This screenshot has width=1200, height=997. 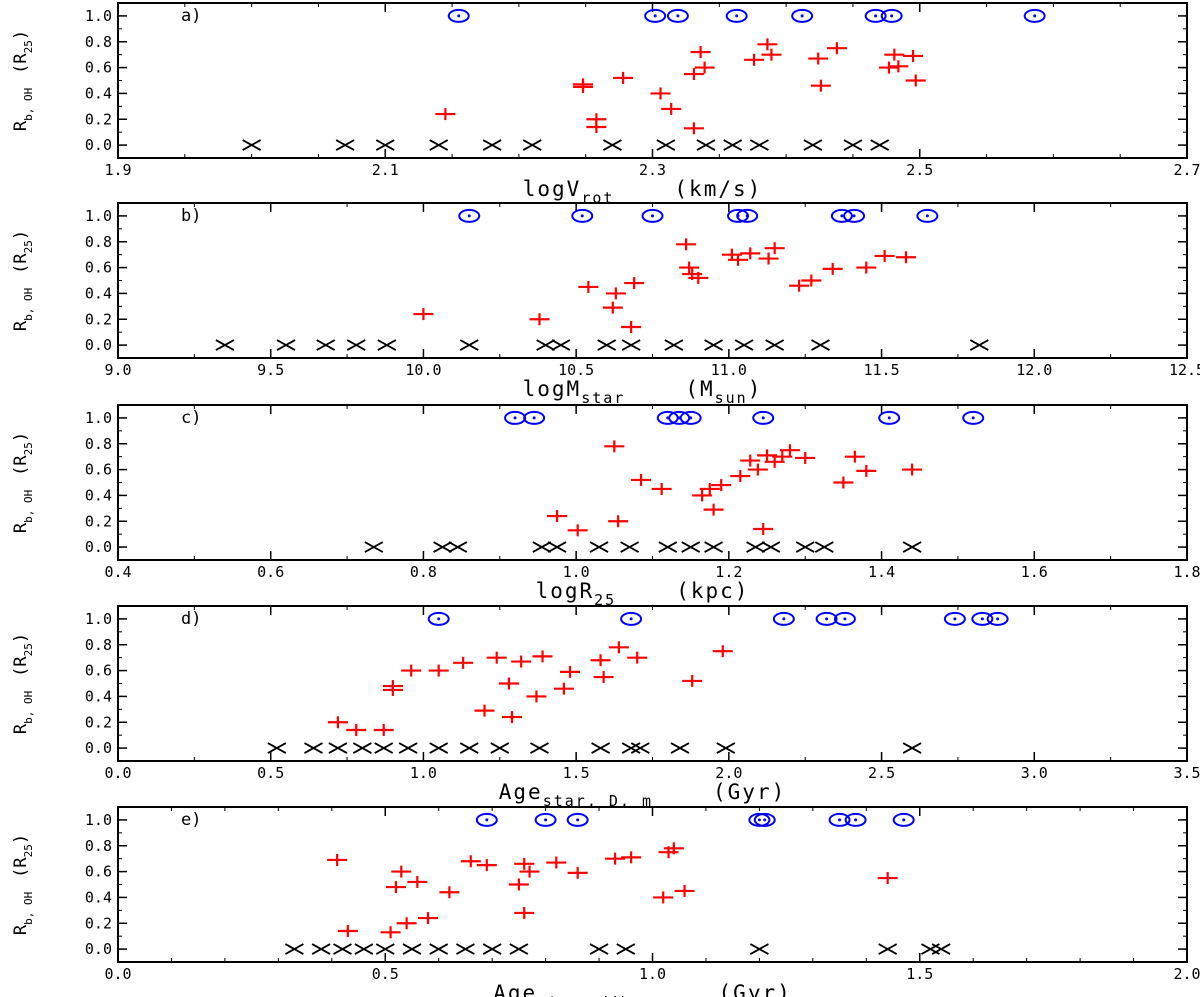 What do you see at coordinates (98, 444) in the screenshot?
I see `y-tick-label: 0.8` at bounding box center [98, 444].